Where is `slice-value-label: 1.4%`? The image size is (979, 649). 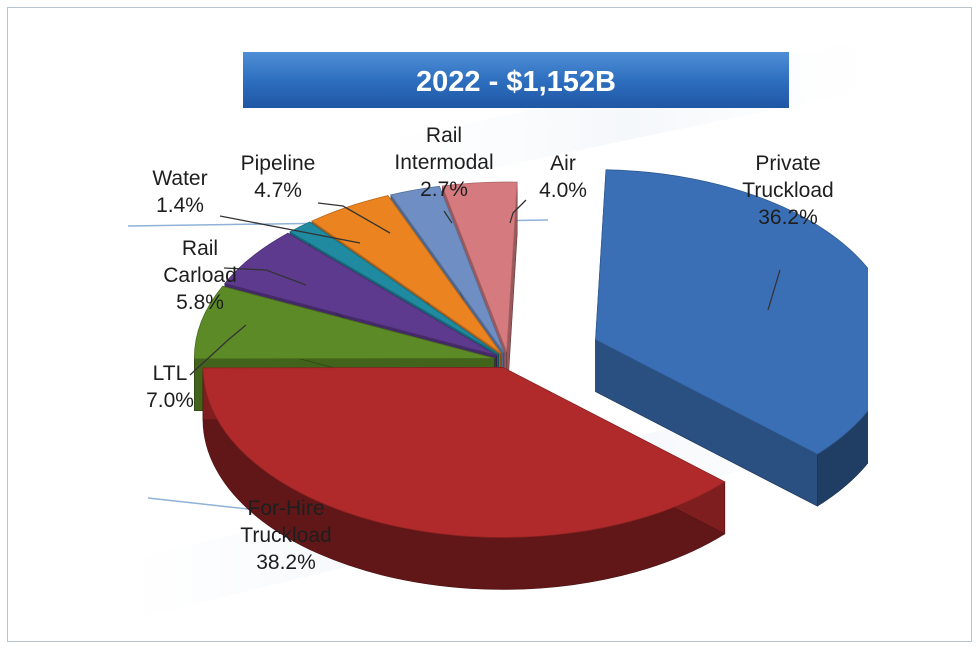
slice-value-label: 1.4% is located at coordinates (180, 205).